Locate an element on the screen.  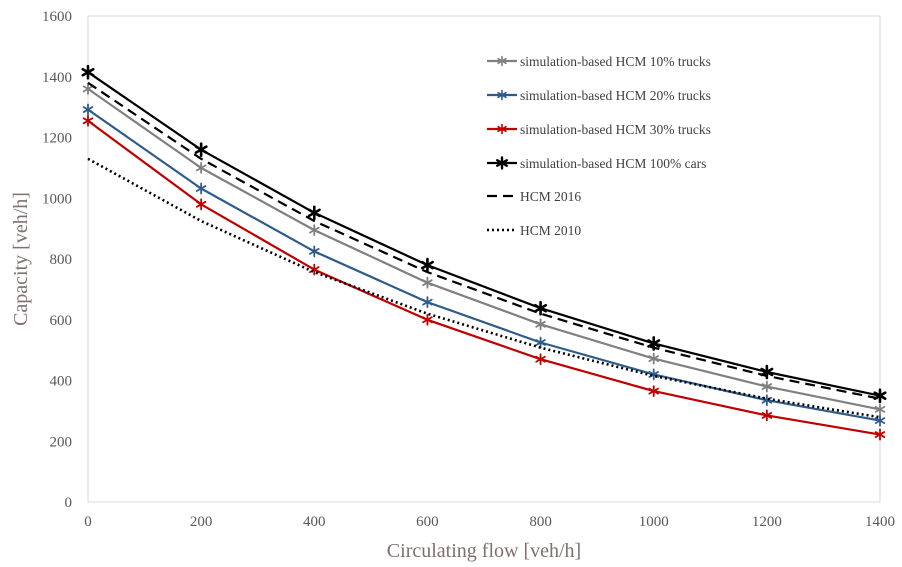
x-tick-label: 200 is located at coordinates (201, 522).